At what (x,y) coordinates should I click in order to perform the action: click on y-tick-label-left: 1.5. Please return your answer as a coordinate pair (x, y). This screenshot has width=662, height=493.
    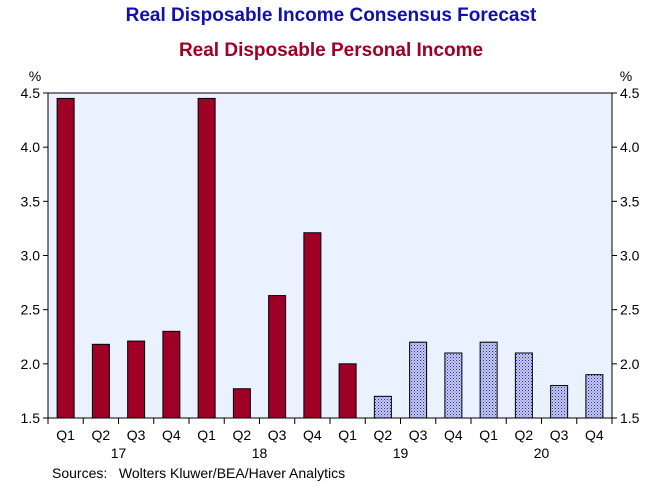
    Looking at the image, I should click on (31, 418).